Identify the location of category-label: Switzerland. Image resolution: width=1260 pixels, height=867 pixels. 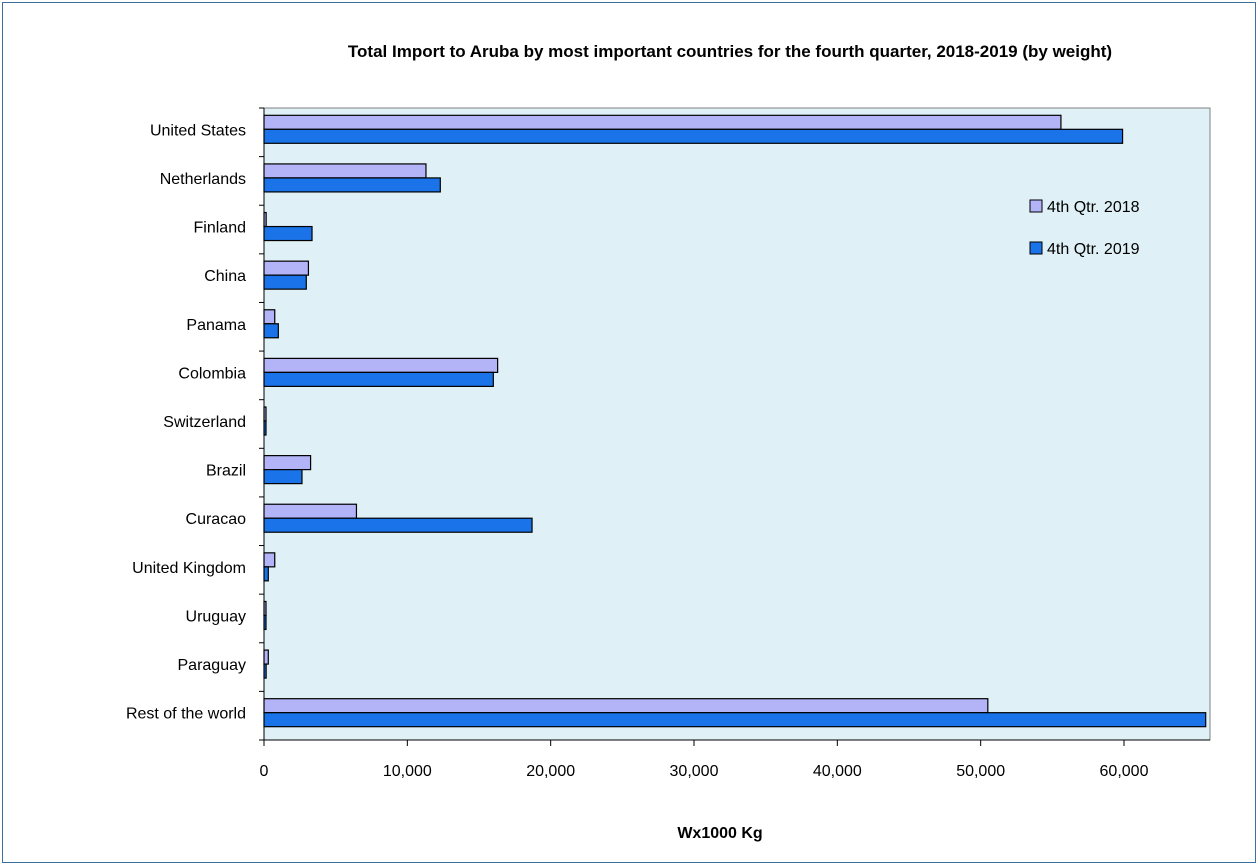
(204, 422).